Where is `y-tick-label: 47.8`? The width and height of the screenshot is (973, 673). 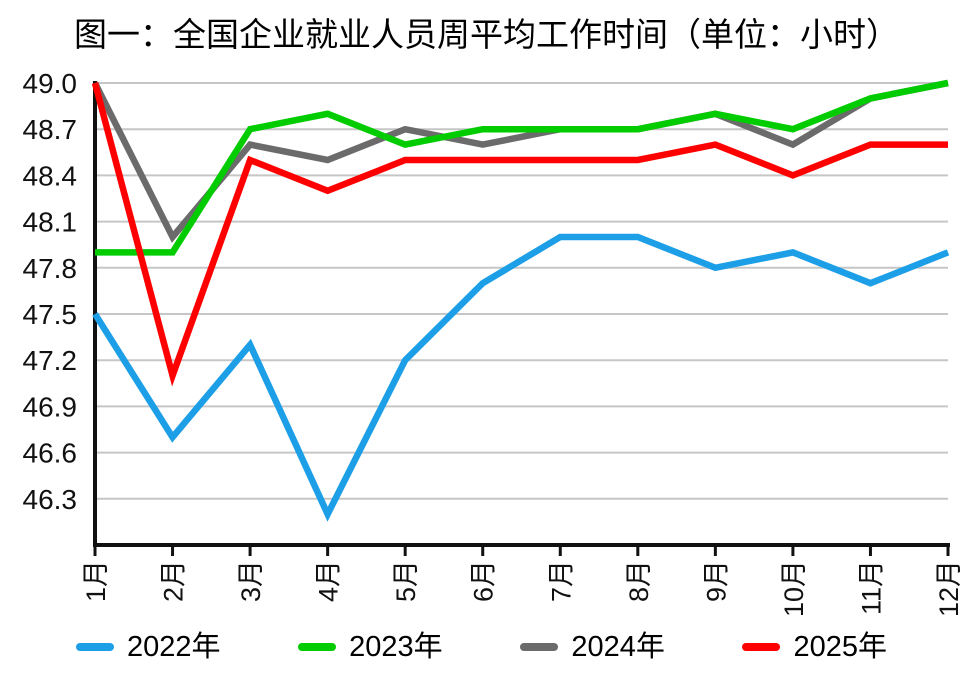 y-tick-label: 47.8 is located at coordinates (50, 268).